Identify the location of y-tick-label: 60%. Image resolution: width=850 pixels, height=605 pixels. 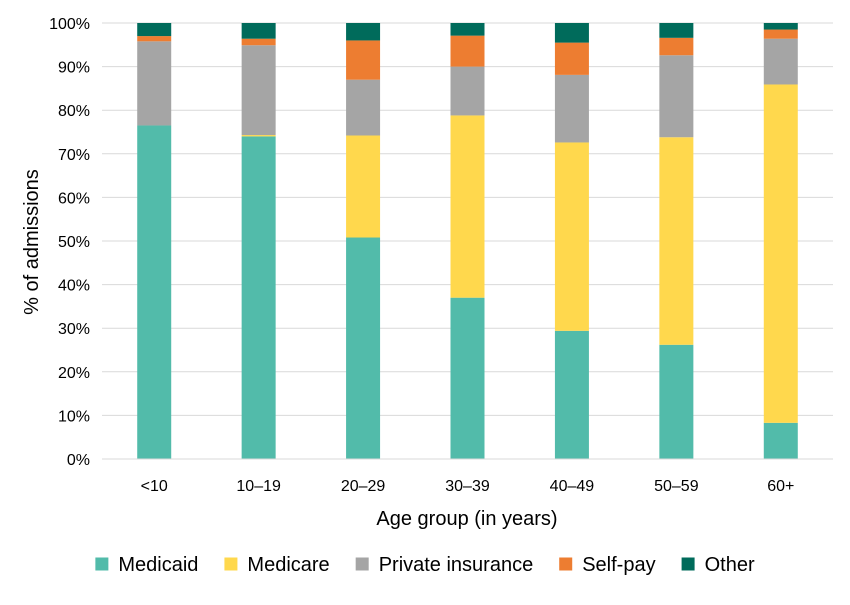
(74, 198).